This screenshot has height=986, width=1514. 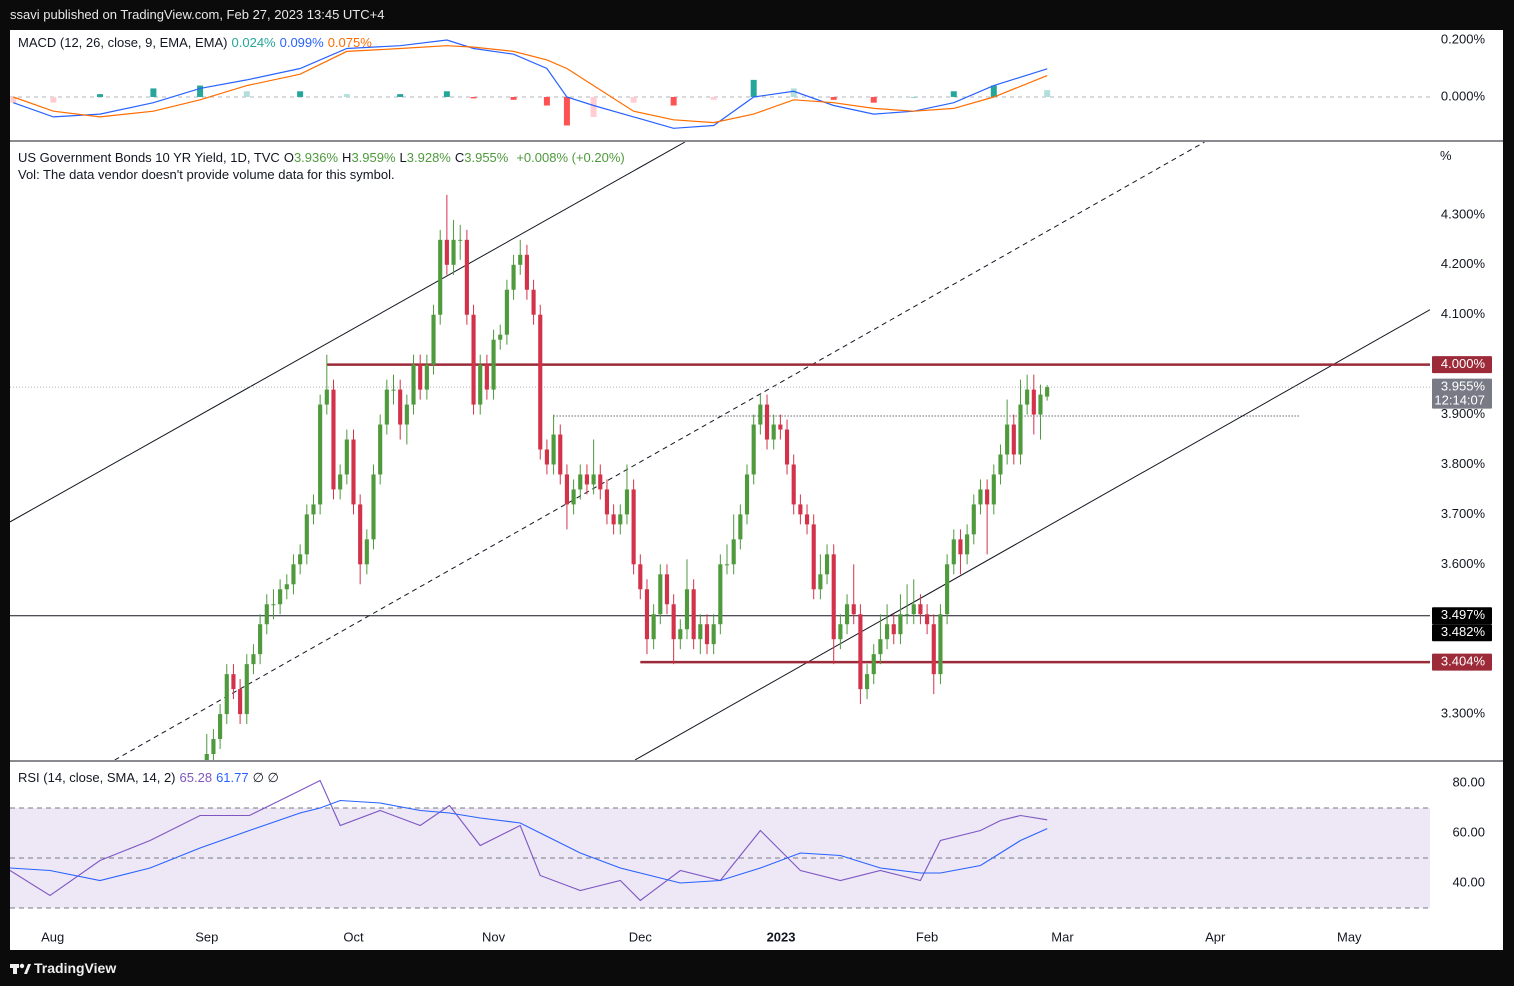 What do you see at coordinates (530, 84) in the screenshot?
I see `macd-line` at bounding box center [530, 84].